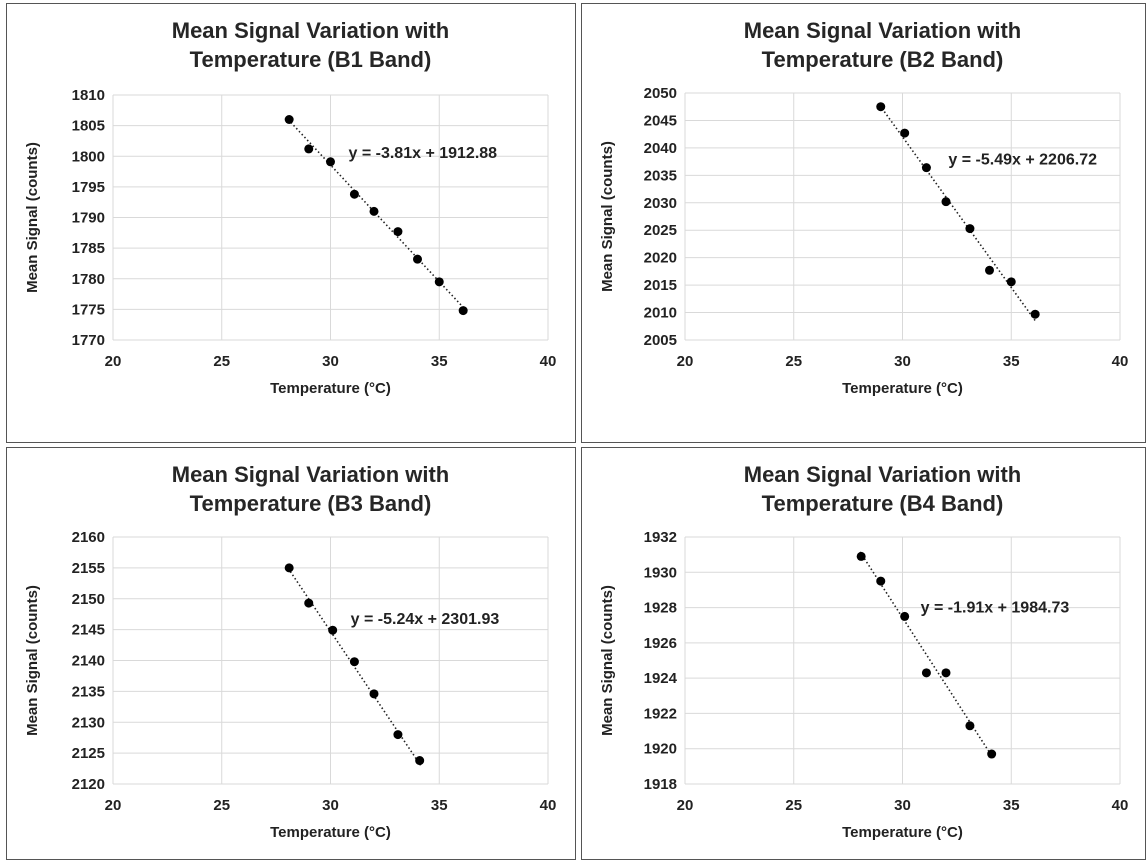 Image resolution: width=1146 pixels, height=860 pixels. I want to click on y-tick-label: 2140, so click(88, 661).